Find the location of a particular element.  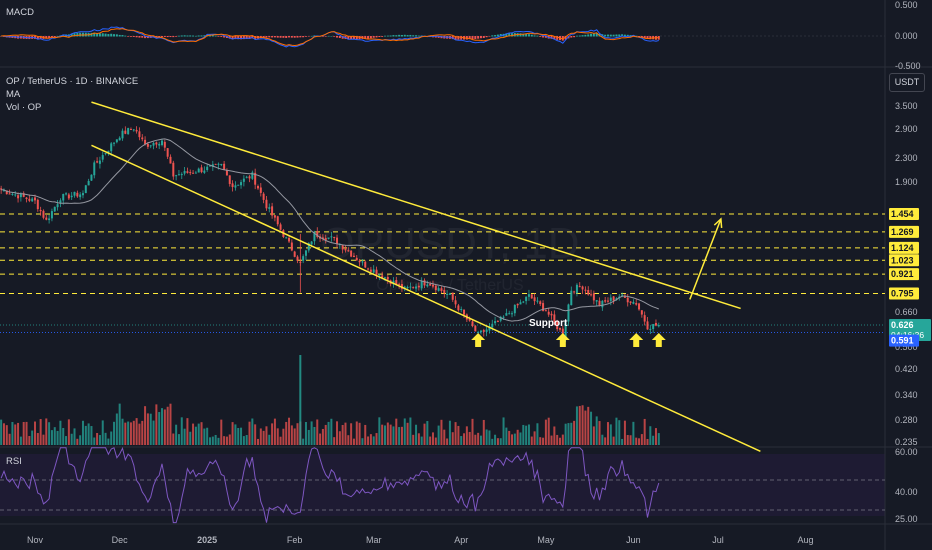

price-axis-tick: 0.420 is located at coordinates (906, 369).